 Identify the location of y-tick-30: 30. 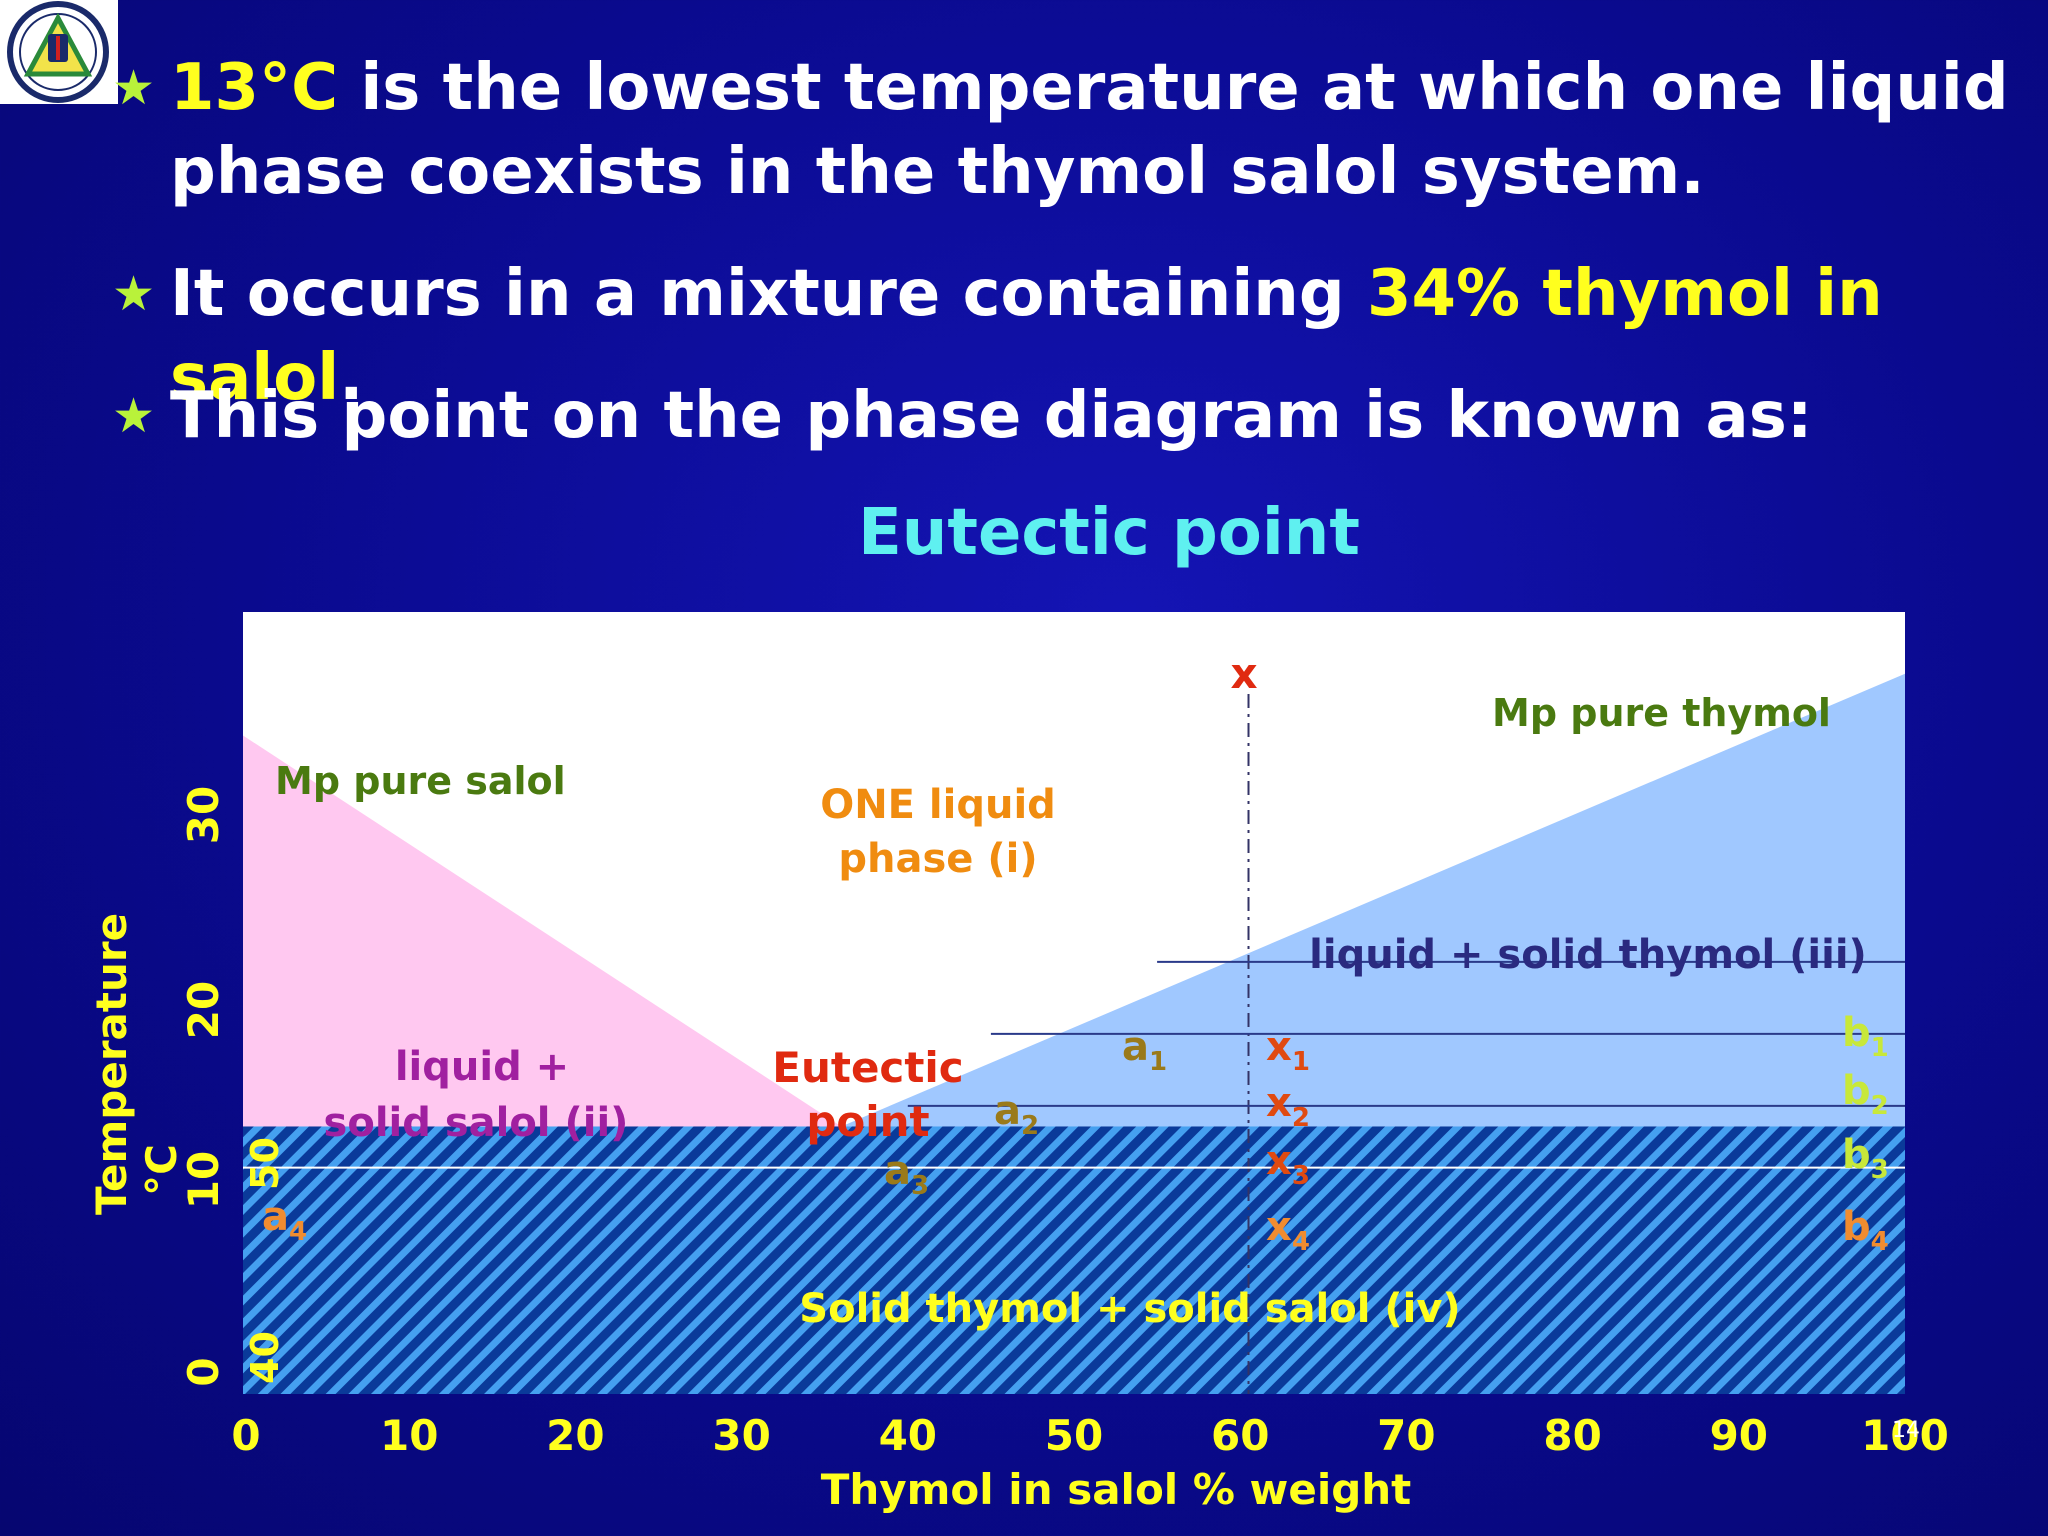
(203, 815).